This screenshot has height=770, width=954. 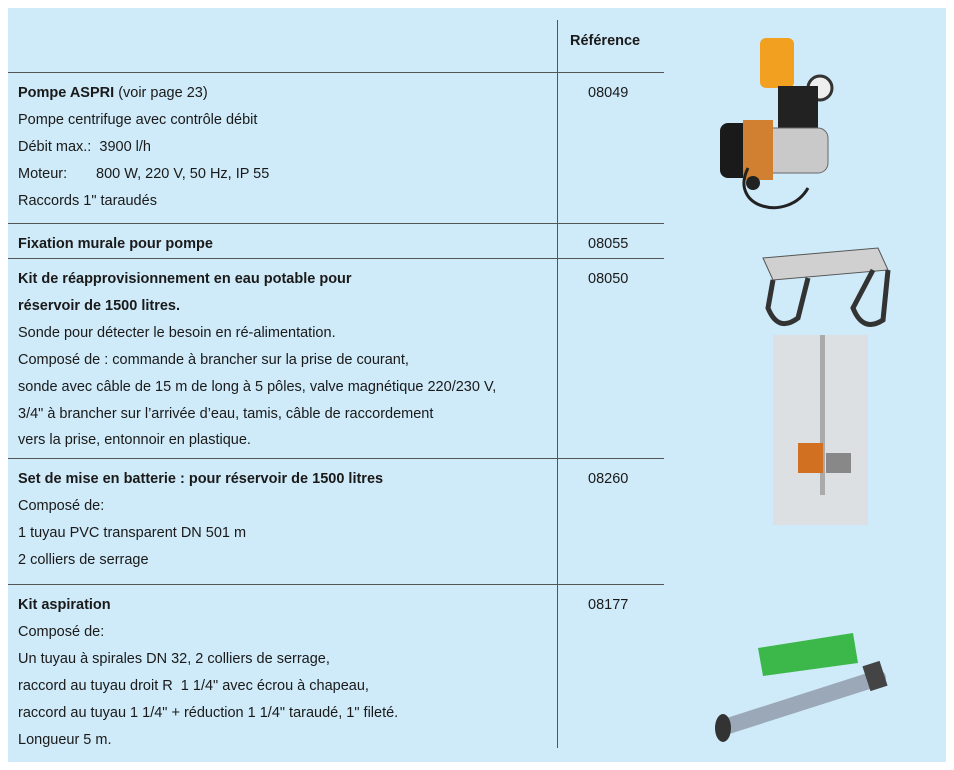 I want to click on spec-label: Moteur:, so click(x=43, y=173).